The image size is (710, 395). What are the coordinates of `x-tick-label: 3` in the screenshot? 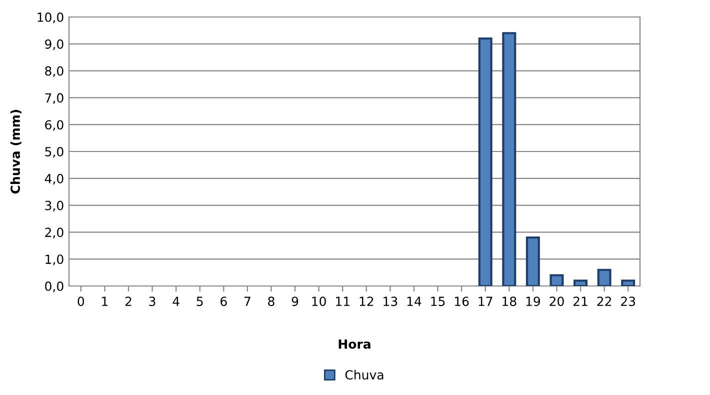 It's located at (152, 301).